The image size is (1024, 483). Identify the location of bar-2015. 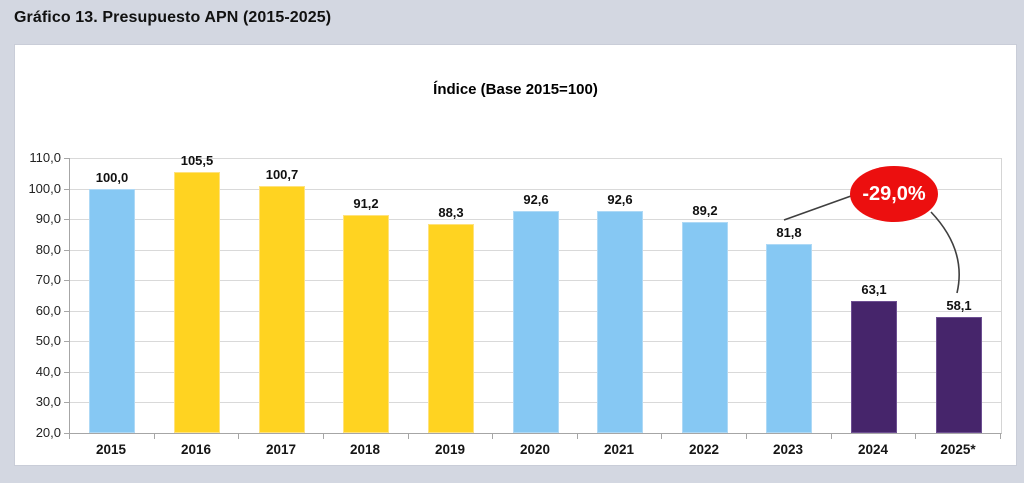
(112, 311).